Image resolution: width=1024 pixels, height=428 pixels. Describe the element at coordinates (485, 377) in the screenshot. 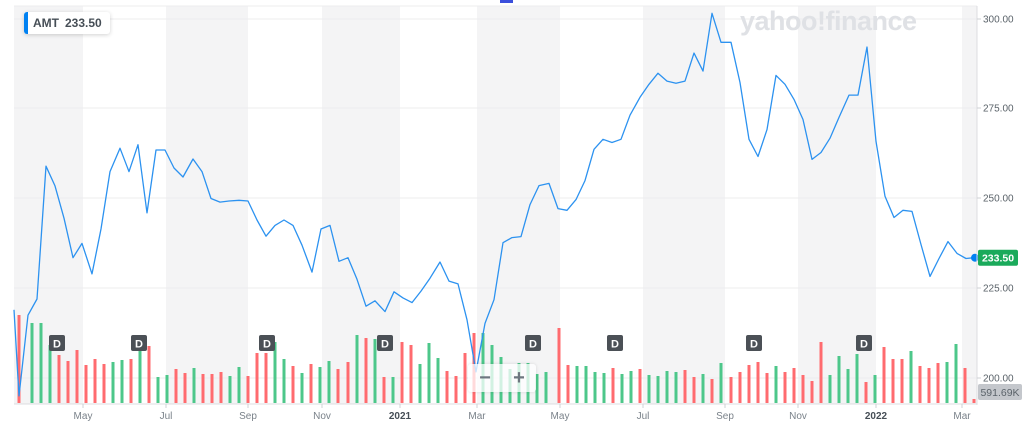

I see `zoom-out-button: −` at that location.